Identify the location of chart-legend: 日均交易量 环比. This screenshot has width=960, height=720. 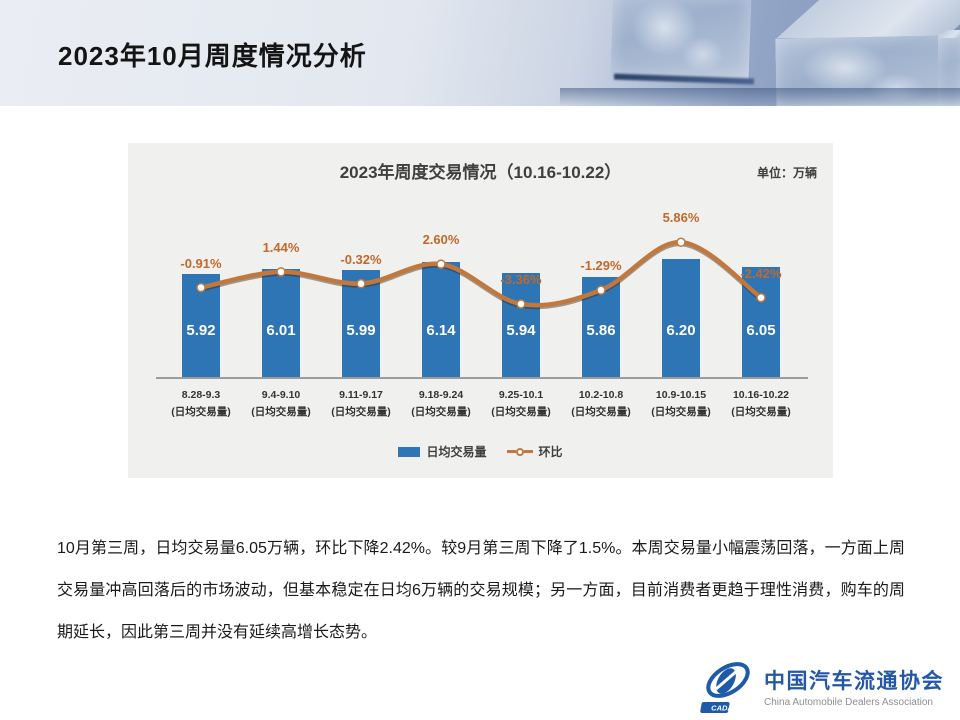
(480, 451).